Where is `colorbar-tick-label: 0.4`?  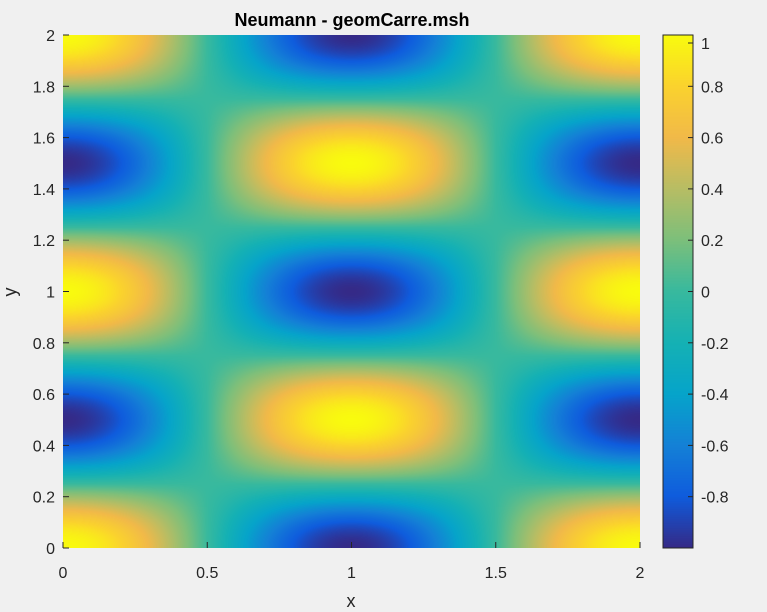 colorbar-tick-label: 0.4 is located at coordinates (712, 190).